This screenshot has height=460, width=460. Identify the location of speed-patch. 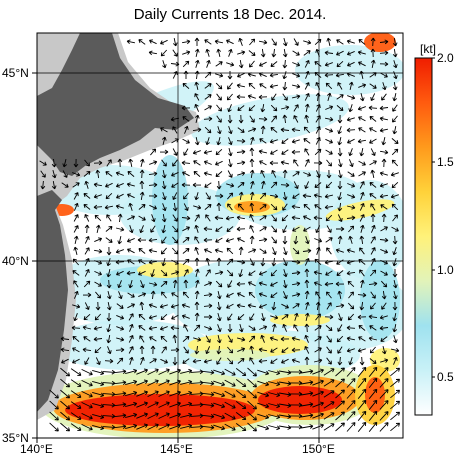
(300, 290).